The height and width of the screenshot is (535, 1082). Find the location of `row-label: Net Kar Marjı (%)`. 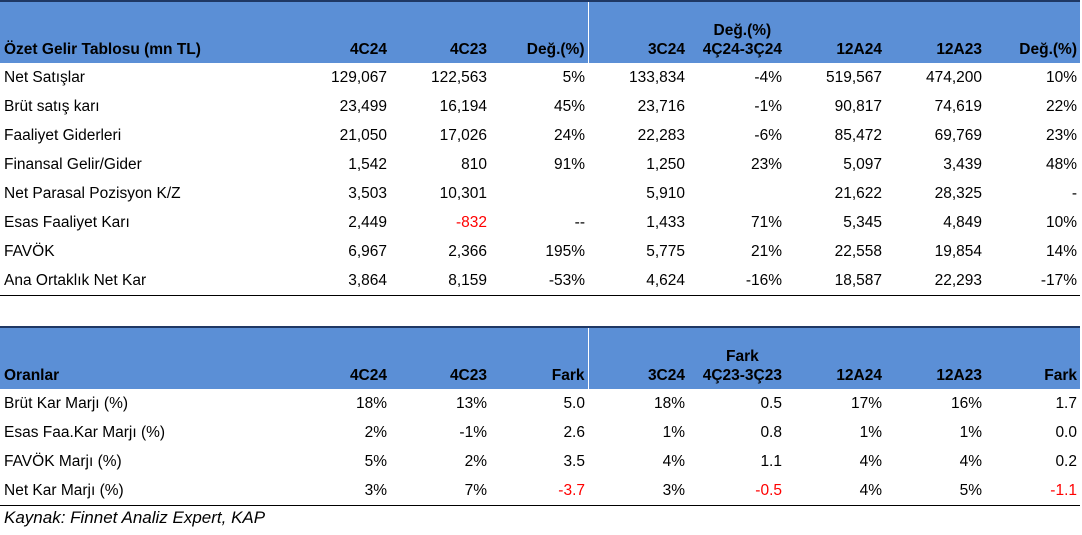

row-label: Net Kar Marjı (%) is located at coordinates (145, 491).